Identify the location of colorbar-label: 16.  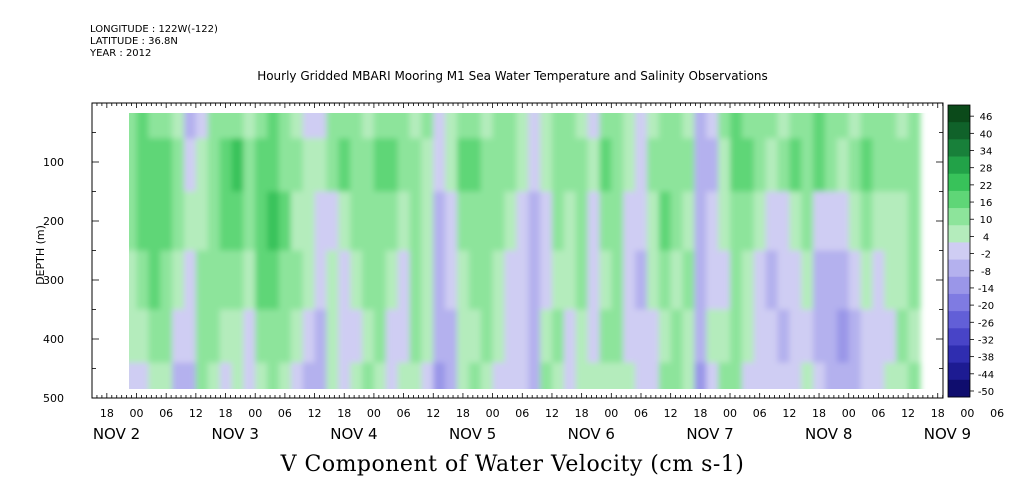
(986, 203).